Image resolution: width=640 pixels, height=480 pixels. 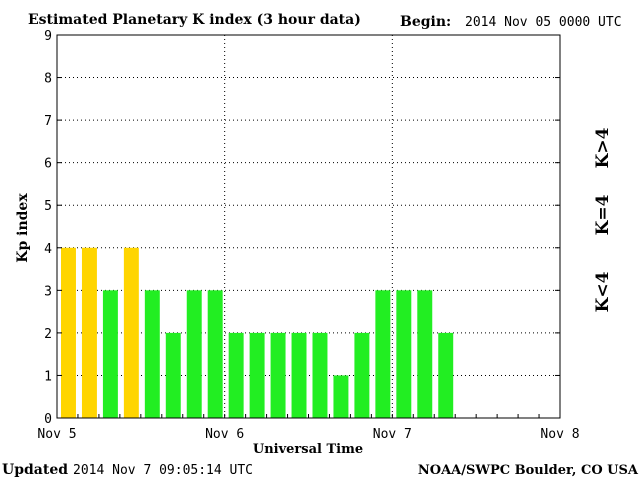 I want to click on updated-label: Updated, so click(x=35, y=470).